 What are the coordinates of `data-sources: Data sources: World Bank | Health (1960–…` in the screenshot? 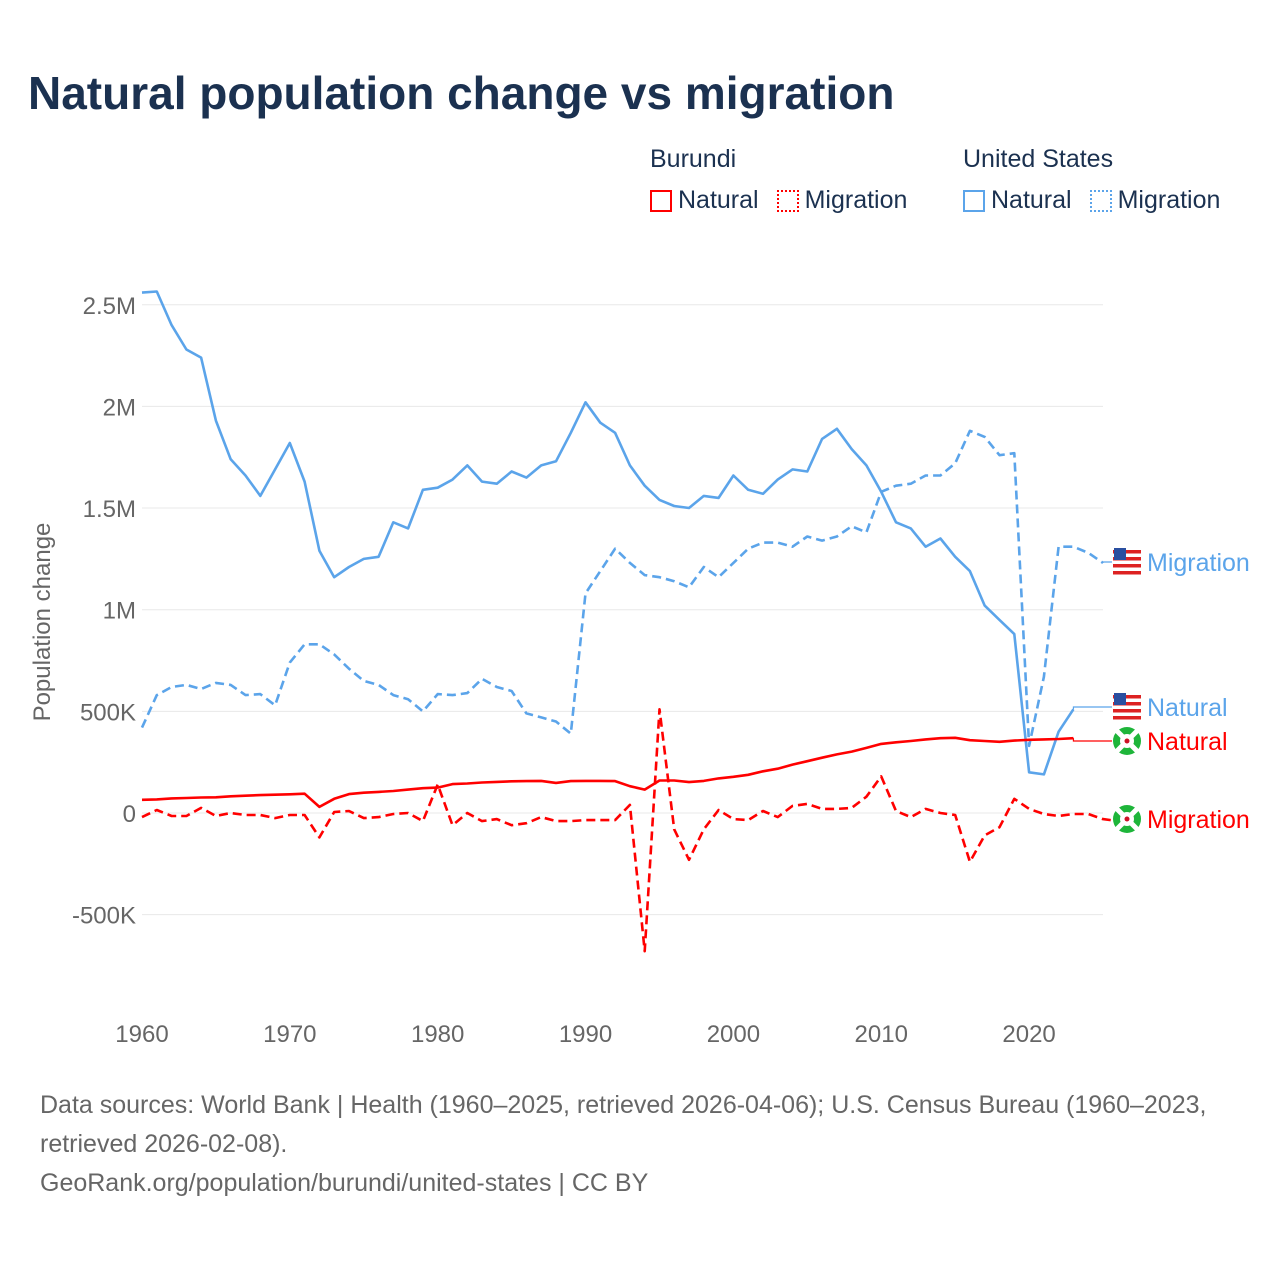 It's located at (623, 1124).